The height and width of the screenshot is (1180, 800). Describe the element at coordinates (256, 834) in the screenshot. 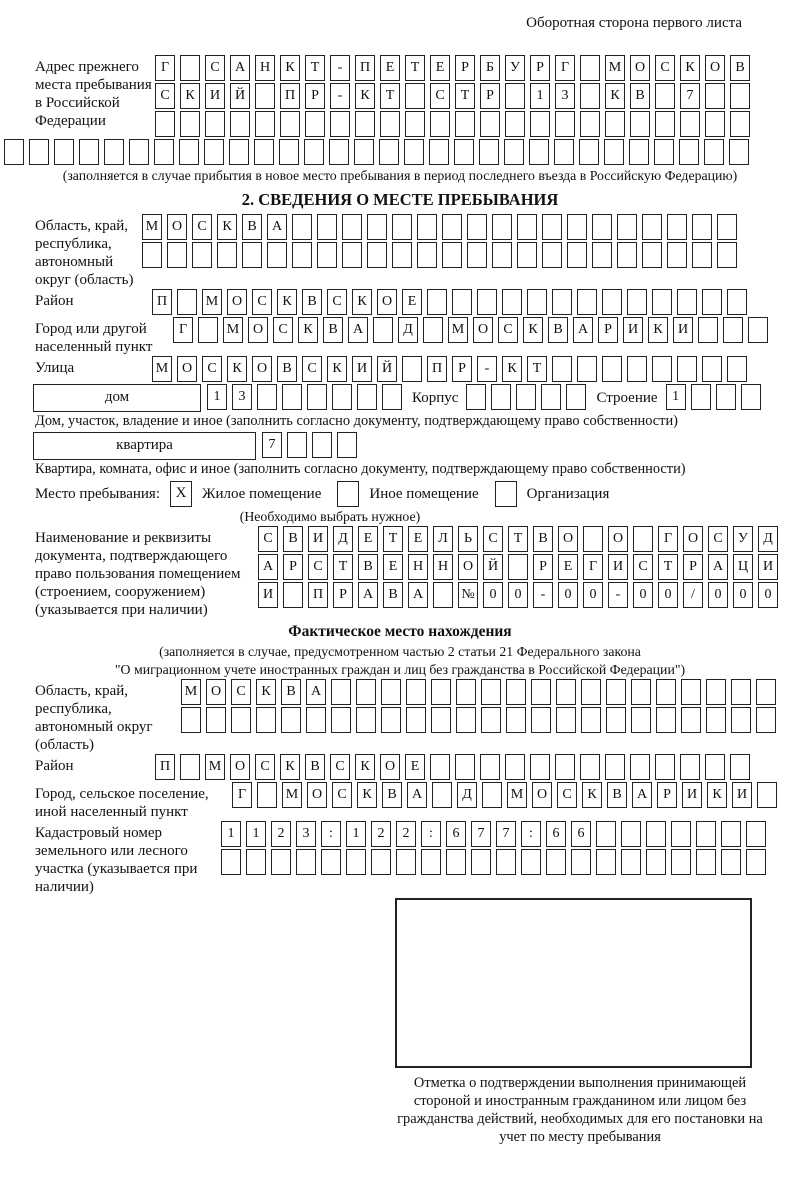

I see `char-box: 1` at that location.